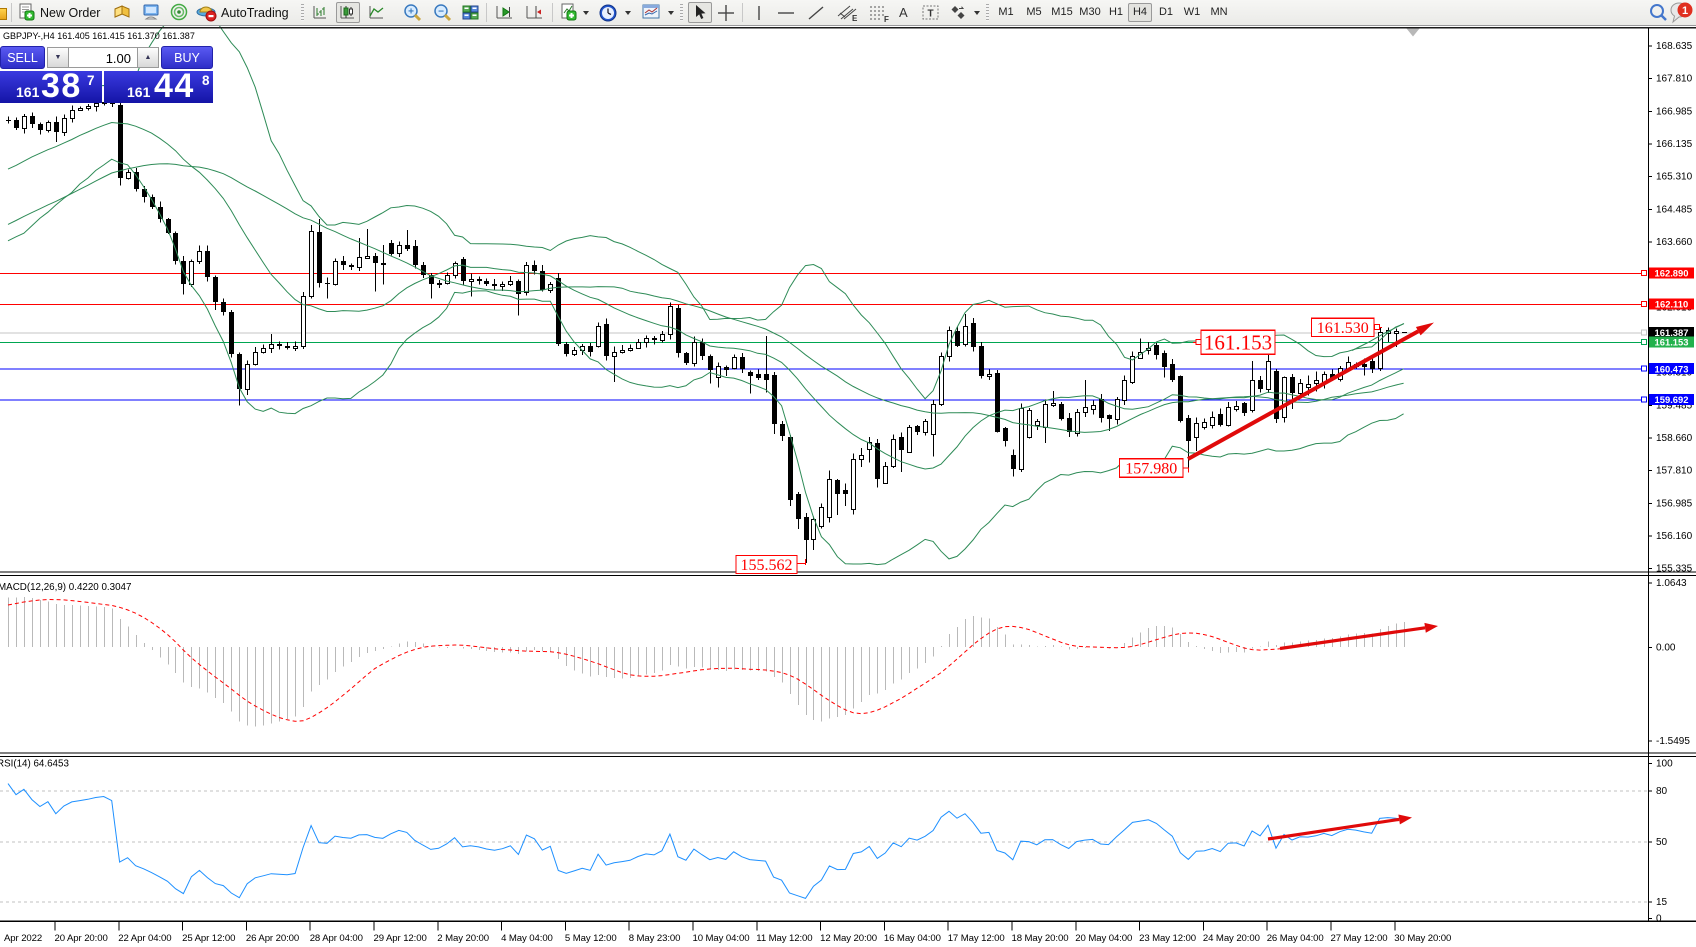  What do you see at coordinates (81, 938) in the screenshot?
I see `svg-text: 20 Apr 20:00` at bounding box center [81, 938].